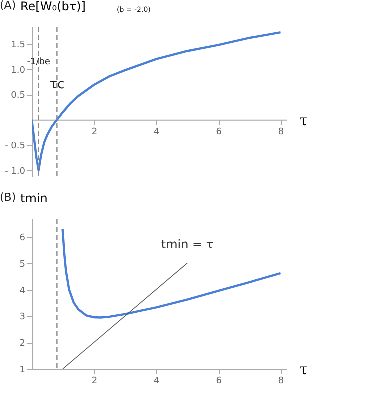 This screenshot has width=369, height=403. What do you see at coordinates (23, 344) in the screenshot?
I see `y-tick-label: 2` at bounding box center [23, 344].